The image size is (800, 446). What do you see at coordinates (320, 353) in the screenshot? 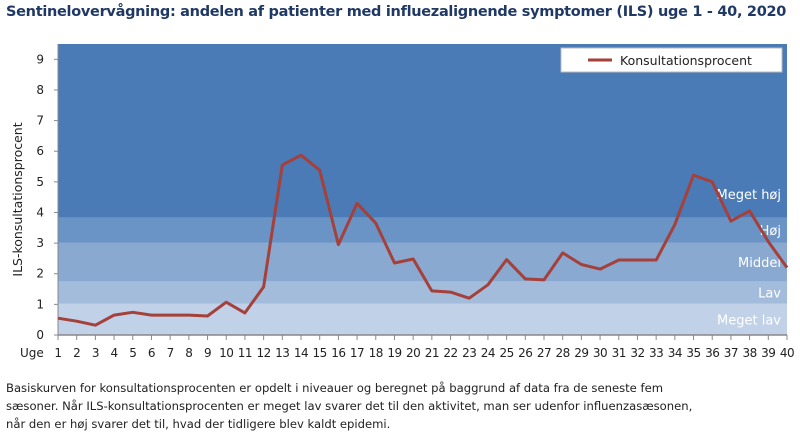
I see `x-tick-label: 15` at bounding box center [320, 353].